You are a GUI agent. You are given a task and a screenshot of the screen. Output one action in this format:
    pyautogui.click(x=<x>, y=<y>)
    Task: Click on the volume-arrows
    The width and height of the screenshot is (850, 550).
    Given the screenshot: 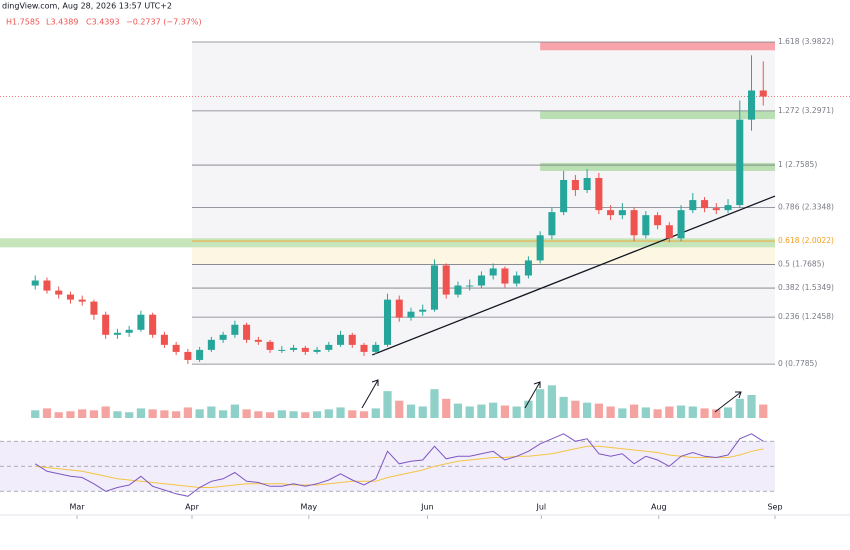 What is the action you would take?
    pyautogui.click(x=551, y=396)
    